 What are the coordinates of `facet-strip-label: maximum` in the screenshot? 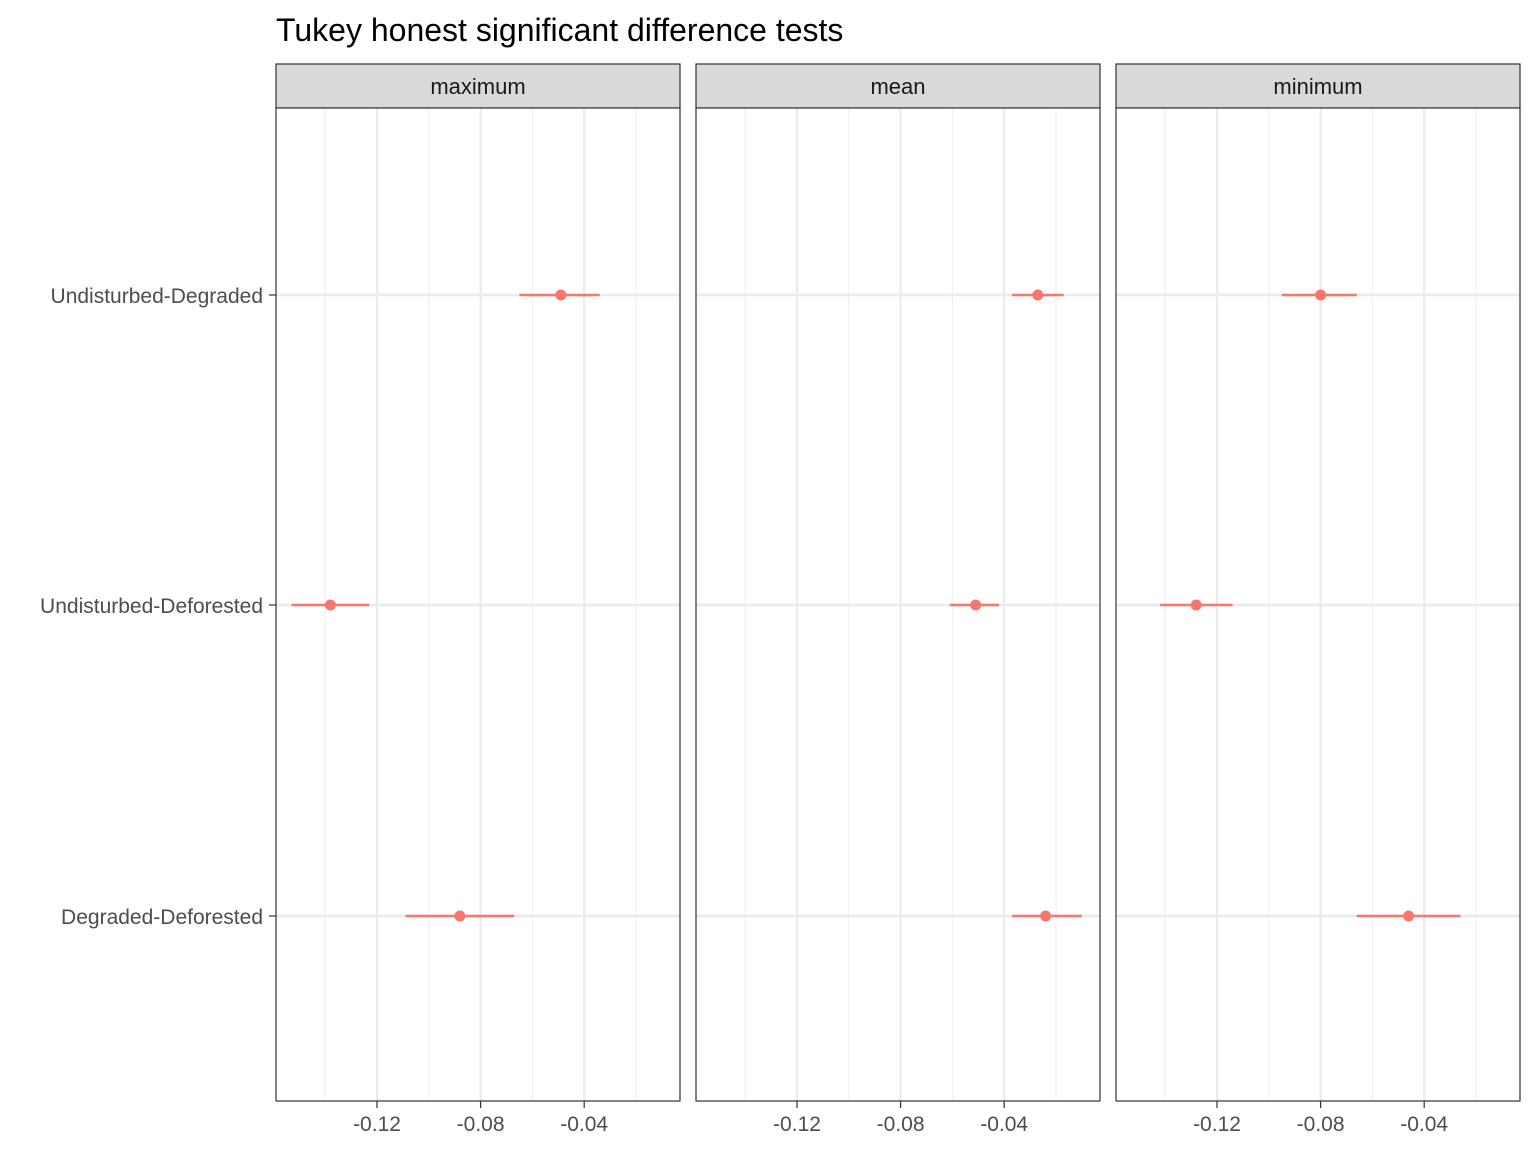 It's located at (477, 86).